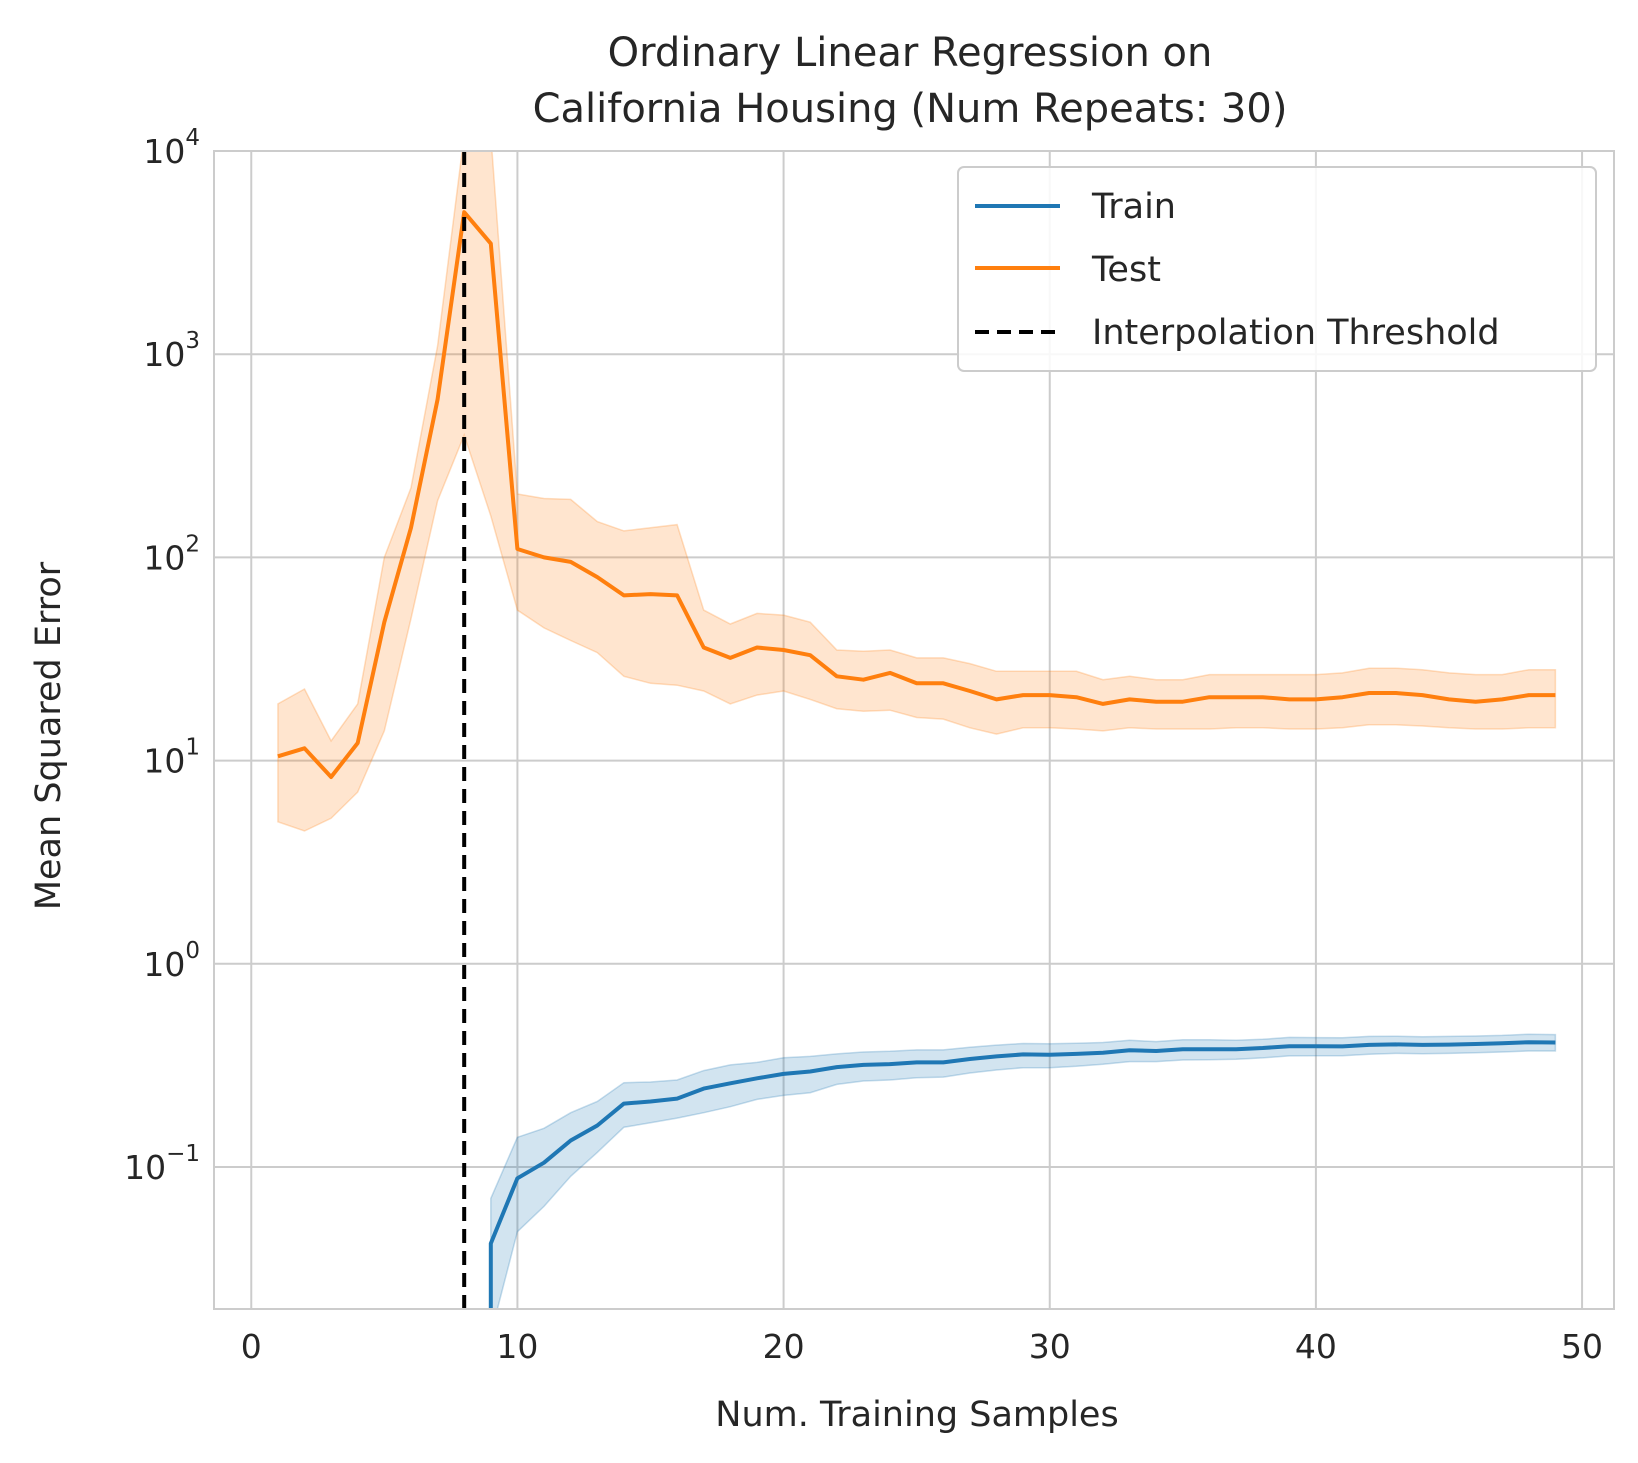 The width and height of the screenshot is (1638, 1463). What do you see at coordinates (1050, 1346) in the screenshot?
I see `x-tick-label: 30` at bounding box center [1050, 1346].